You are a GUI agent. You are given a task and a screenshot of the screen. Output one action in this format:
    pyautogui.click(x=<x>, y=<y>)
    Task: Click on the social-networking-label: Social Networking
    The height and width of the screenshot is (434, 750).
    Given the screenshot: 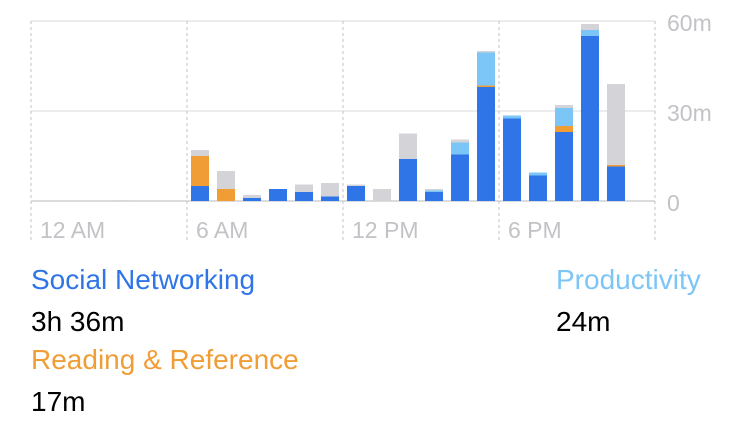 What is the action you would take?
    pyautogui.click(x=143, y=279)
    